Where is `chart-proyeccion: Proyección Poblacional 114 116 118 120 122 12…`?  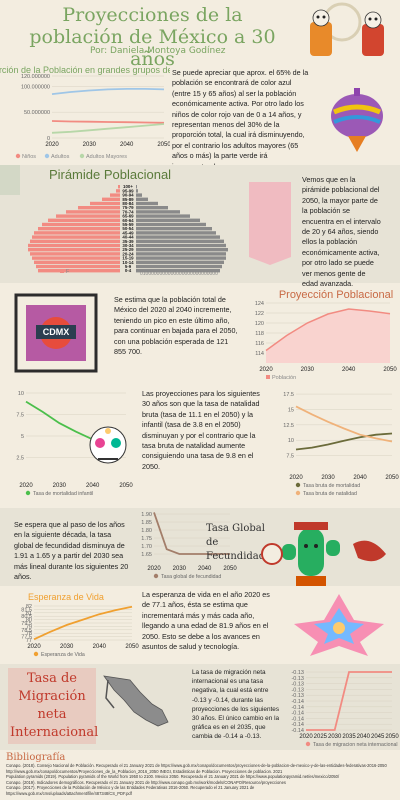 chart-proyeccion: Proyección Poblacional 114 116 118 120 122 12… is located at coordinates (326, 335).